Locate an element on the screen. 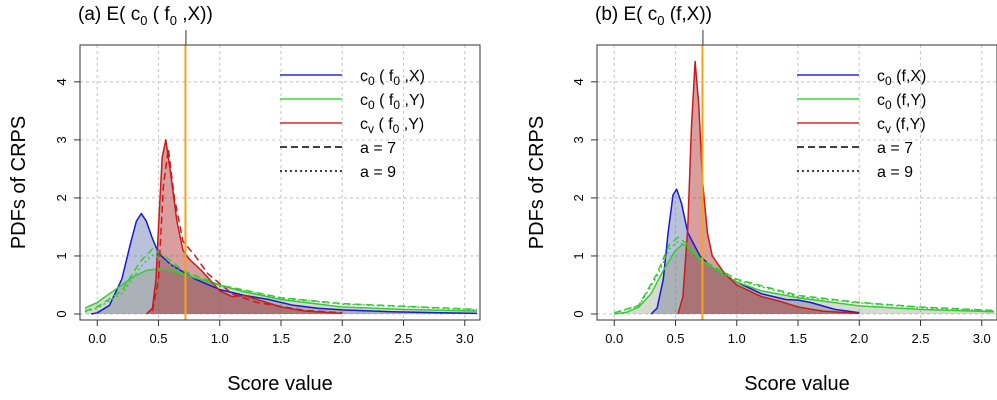 The width and height of the screenshot is (997, 400). legend-entry-label: c0 (f,Y) is located at coordinates (901, 102).